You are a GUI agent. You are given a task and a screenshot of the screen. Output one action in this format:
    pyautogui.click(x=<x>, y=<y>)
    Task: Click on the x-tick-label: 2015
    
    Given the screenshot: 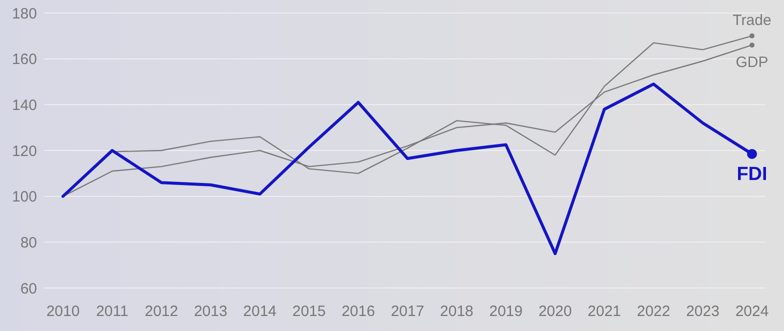 What is the action you would take?
    pyautogui.click(x=309, y=311)
    